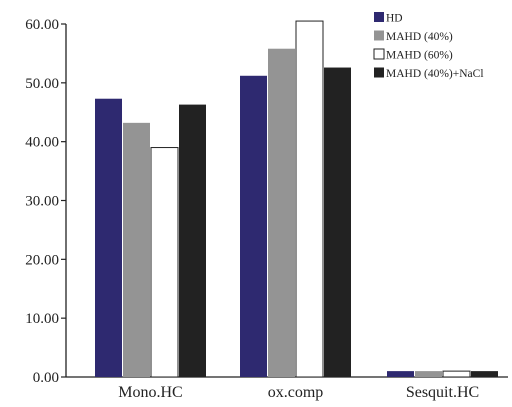  Describe the element at coordinates (46, 378) in the screenshot. I see `y-tick-label: 0.00` at that location.